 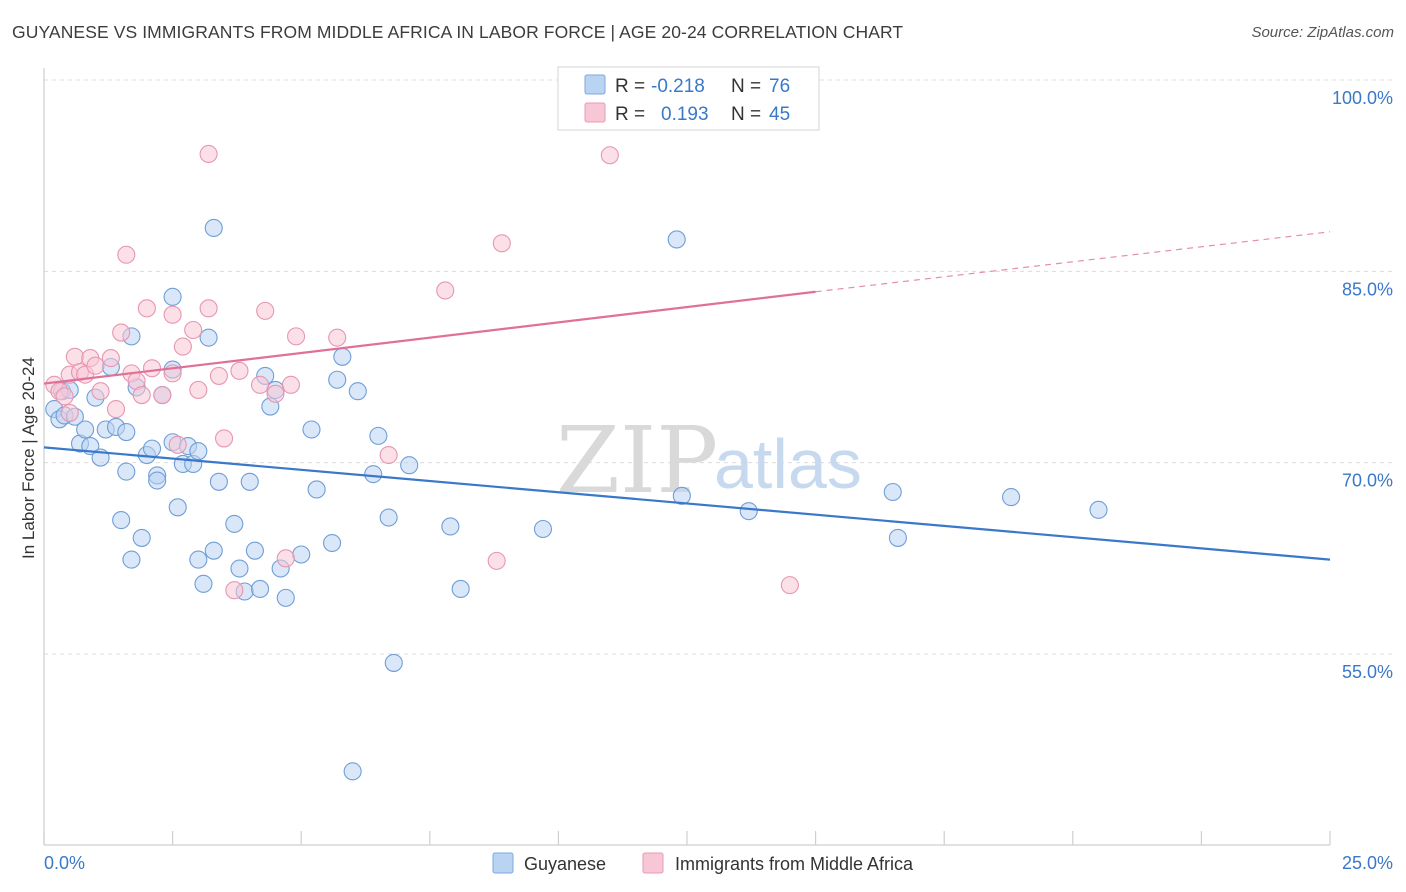 I want to click on watermark: ZIP atlas, so click(x=709, y=460).